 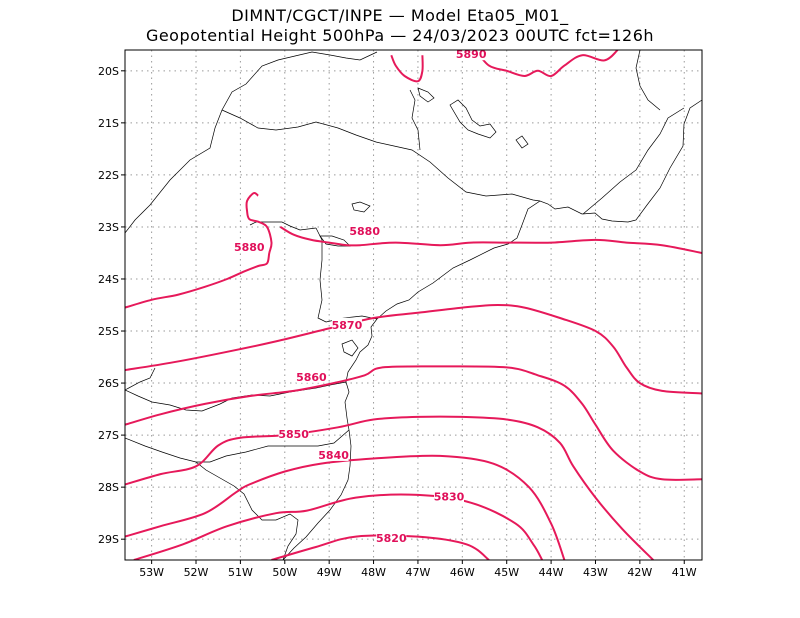 What do you see at coordinates (240, 572) in the screenshot?
I see `x-tick-label: 51W` at bounding box center [240, 572].